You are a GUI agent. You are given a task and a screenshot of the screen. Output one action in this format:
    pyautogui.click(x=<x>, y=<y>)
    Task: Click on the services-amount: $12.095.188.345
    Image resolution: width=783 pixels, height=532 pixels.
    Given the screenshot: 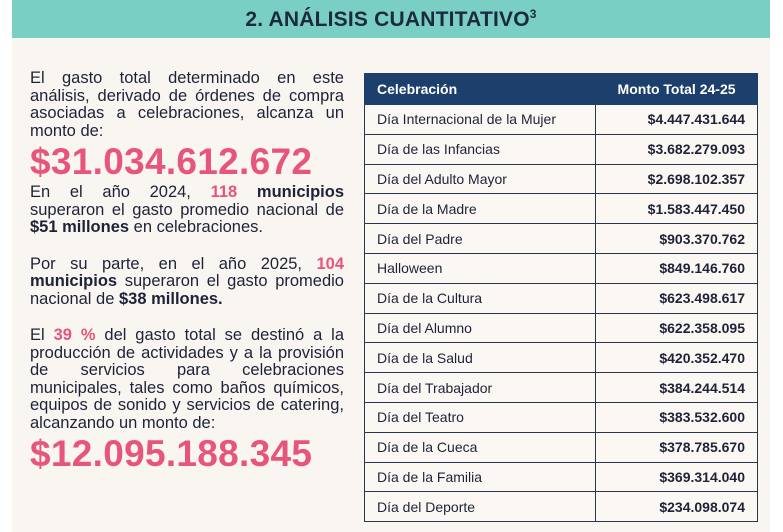 What is the action you would take?
    pyautogui.click(x=171, y=453)
    